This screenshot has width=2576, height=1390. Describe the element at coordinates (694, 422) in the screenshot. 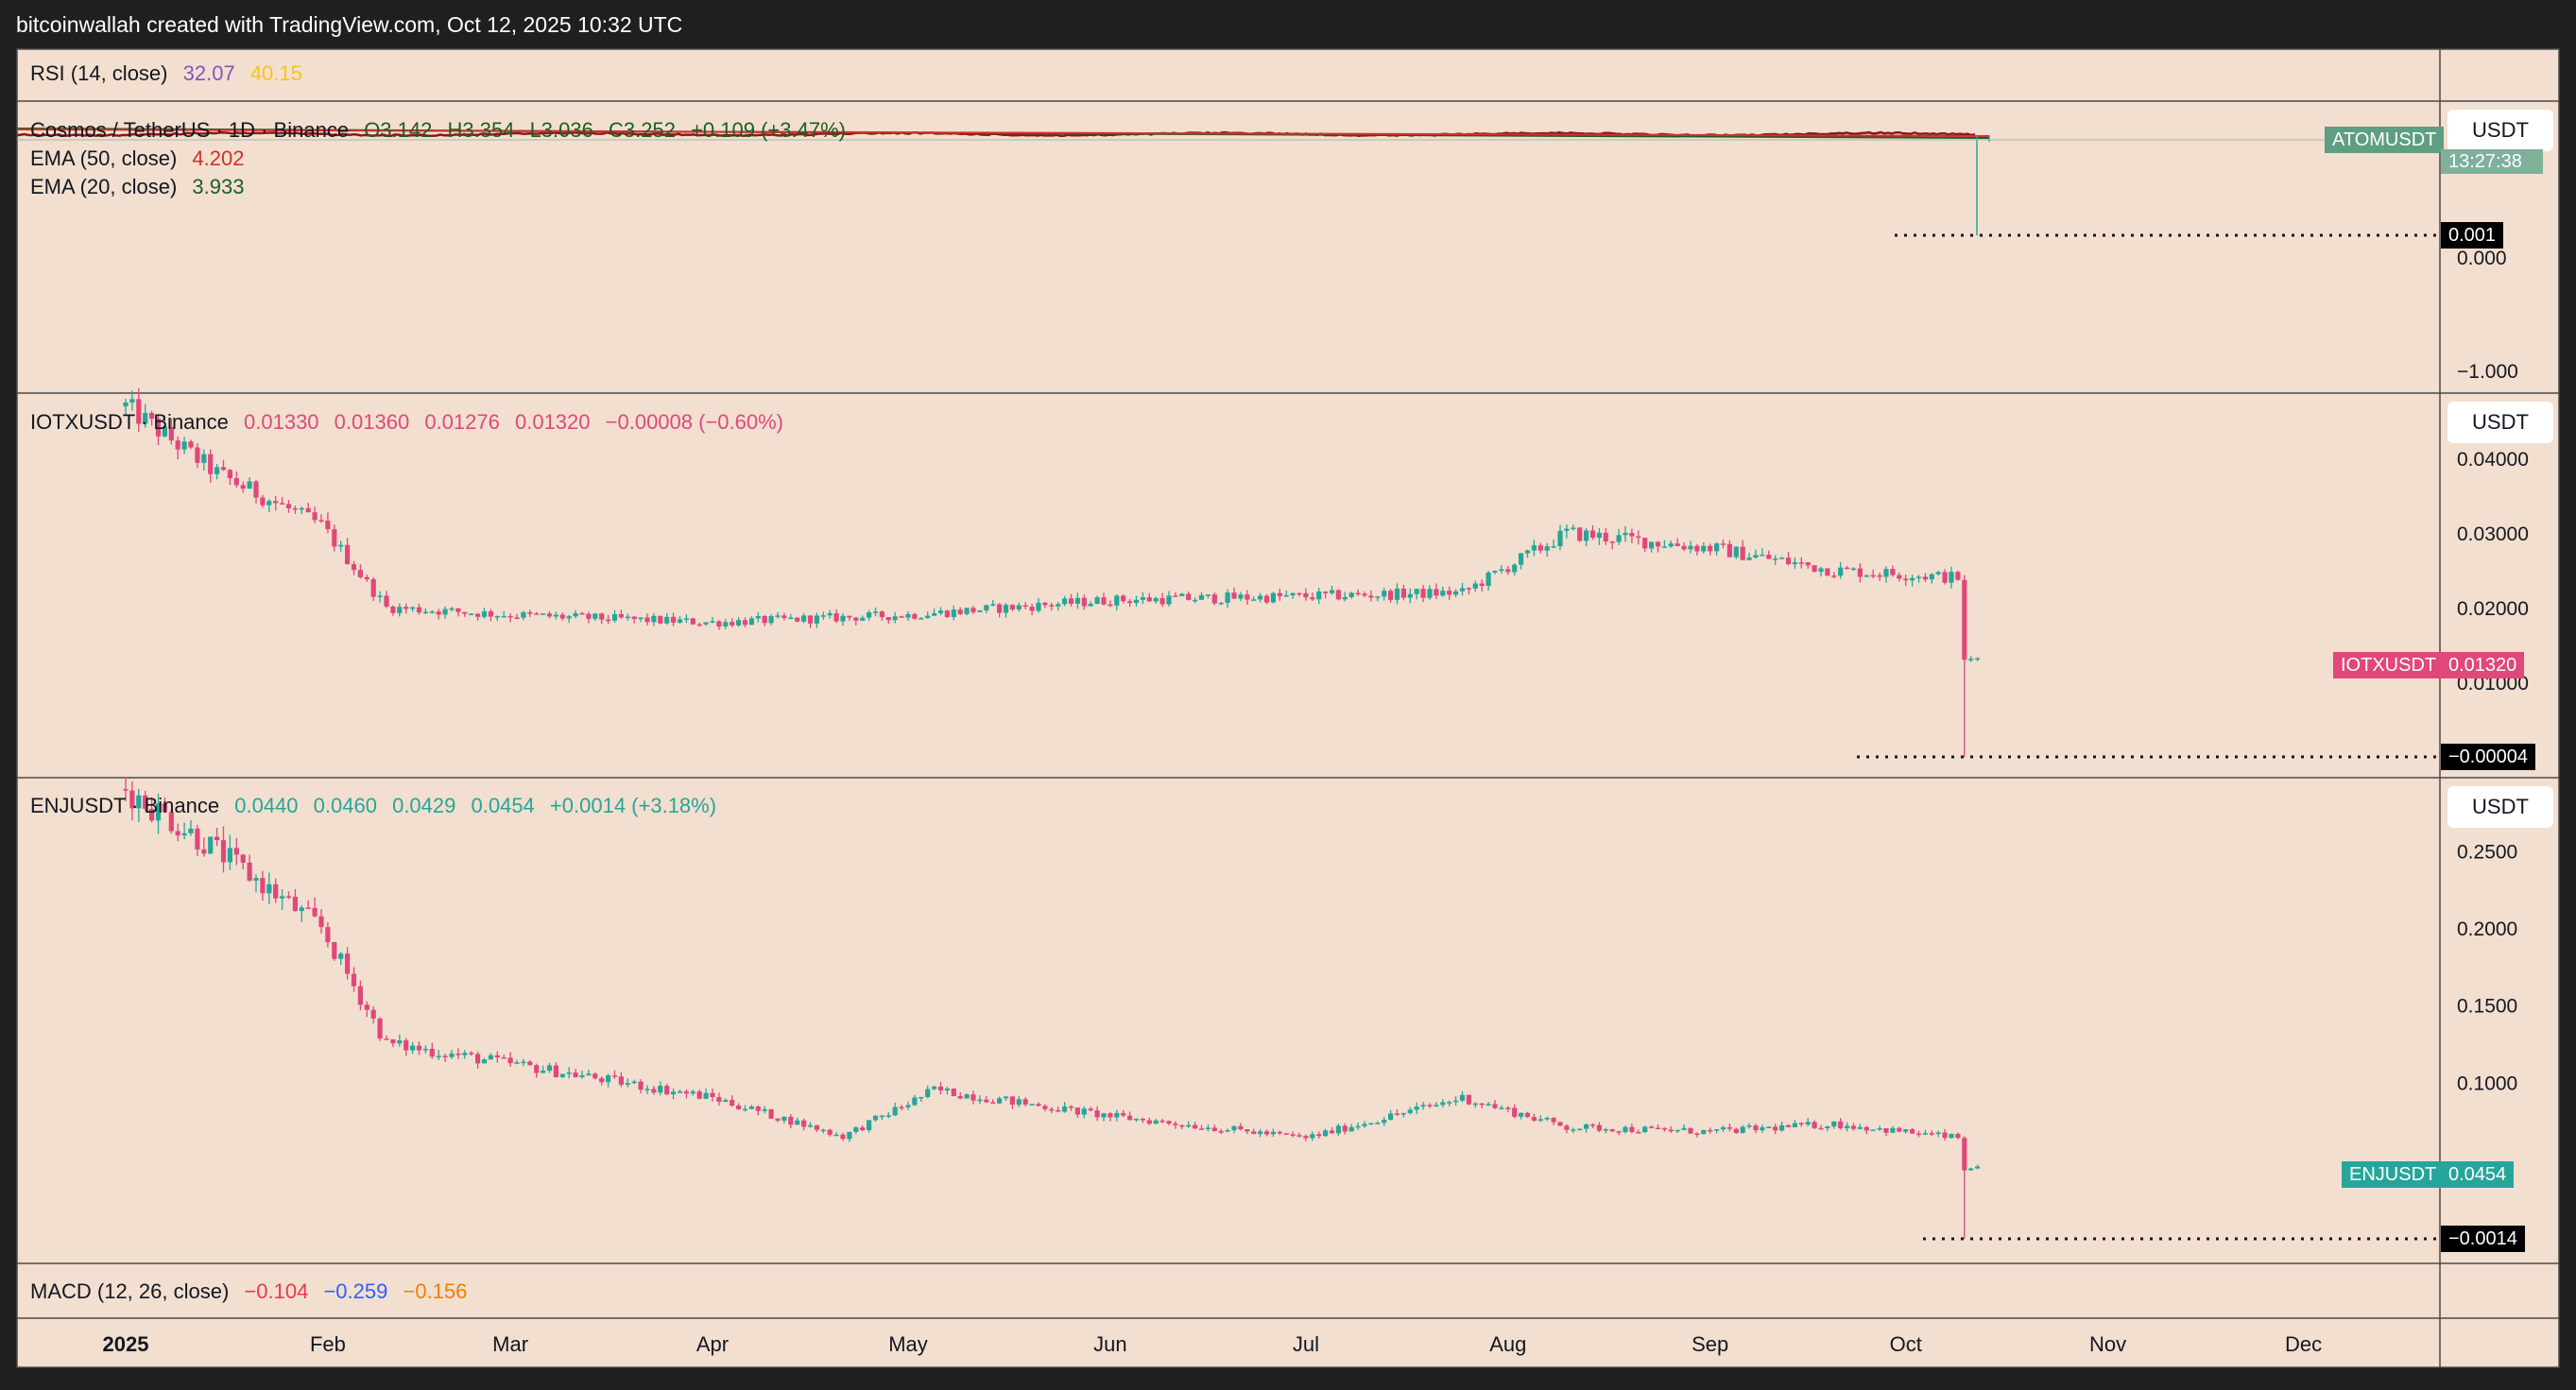

I see `iotx-change: −0.00008 (−0.60%)` at that location.